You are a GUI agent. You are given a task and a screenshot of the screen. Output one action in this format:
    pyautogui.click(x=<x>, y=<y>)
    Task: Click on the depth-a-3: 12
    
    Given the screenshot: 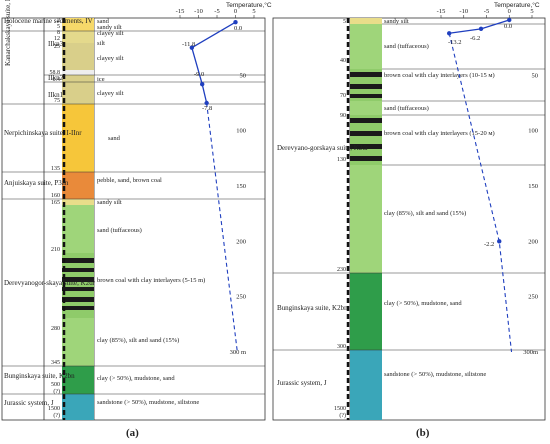 What is the action you would take?
    pyautogui.click(x=57, y=39)
    